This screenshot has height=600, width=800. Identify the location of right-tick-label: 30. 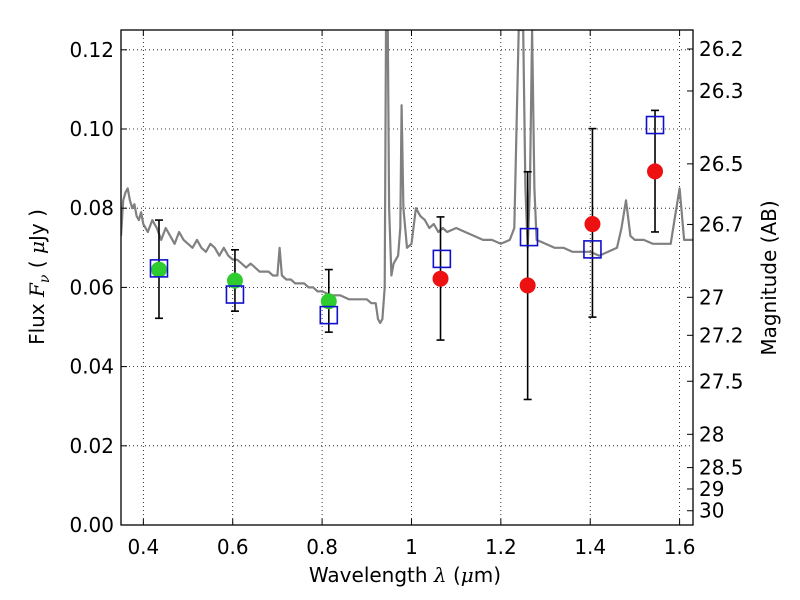
(711, 511).